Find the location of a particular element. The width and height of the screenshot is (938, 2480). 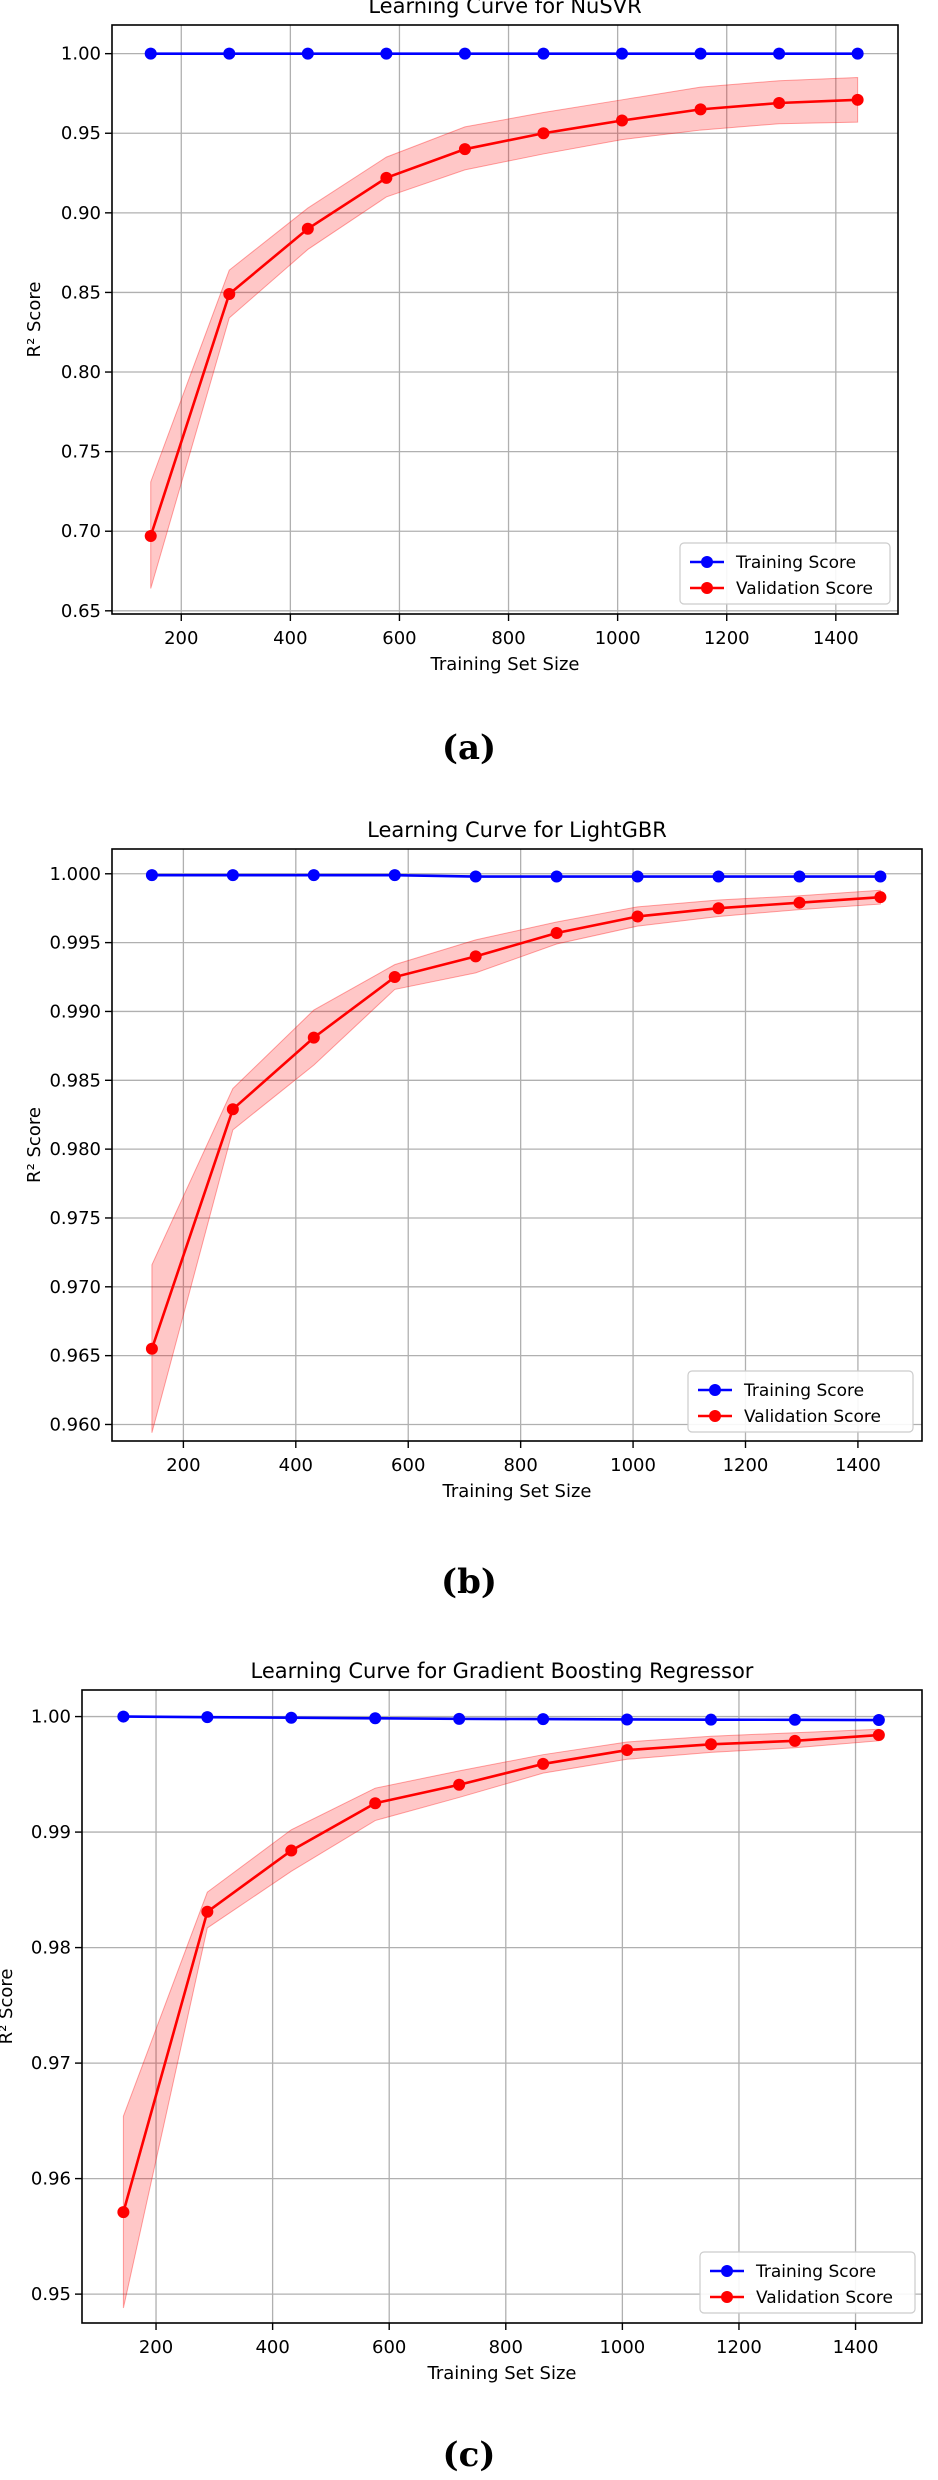

caption-a: (a) is located at coordinates (469, 748).